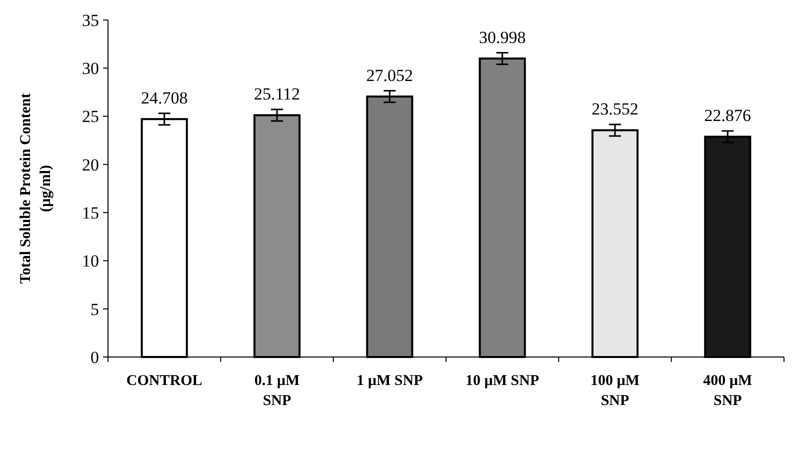 This screenshot has height=454, width=804. Describe the element at coordinates (277, 94) in the screenshot. I see `data-label: 25.112` at that location.